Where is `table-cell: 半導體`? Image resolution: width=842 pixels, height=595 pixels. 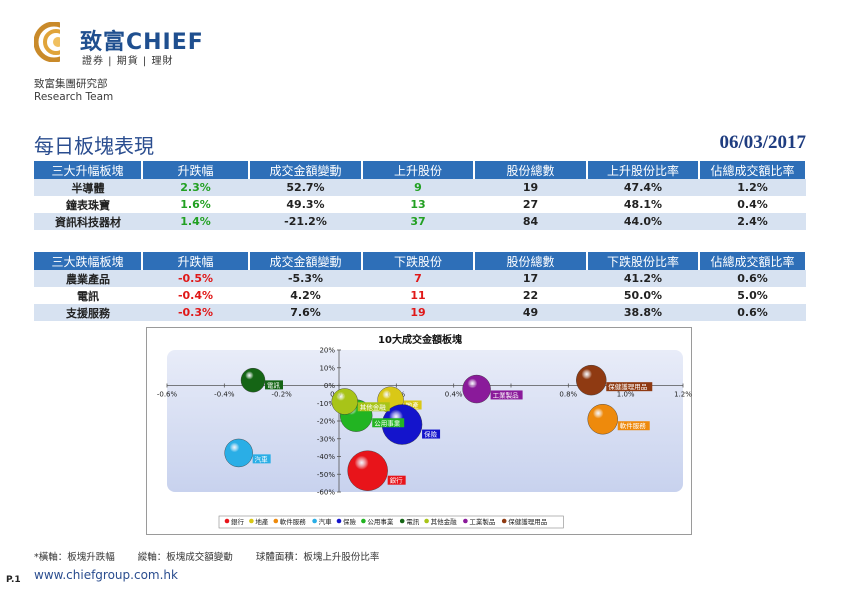
table-cell: 半導體 is located at coordinates (88, 187).